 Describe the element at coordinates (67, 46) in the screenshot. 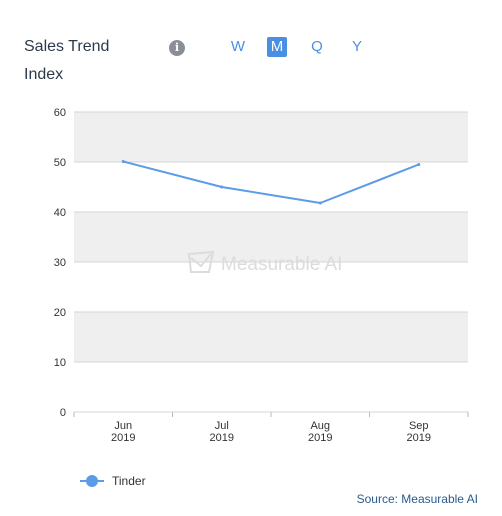

I see `chart-title: Sales Trend` at that location.